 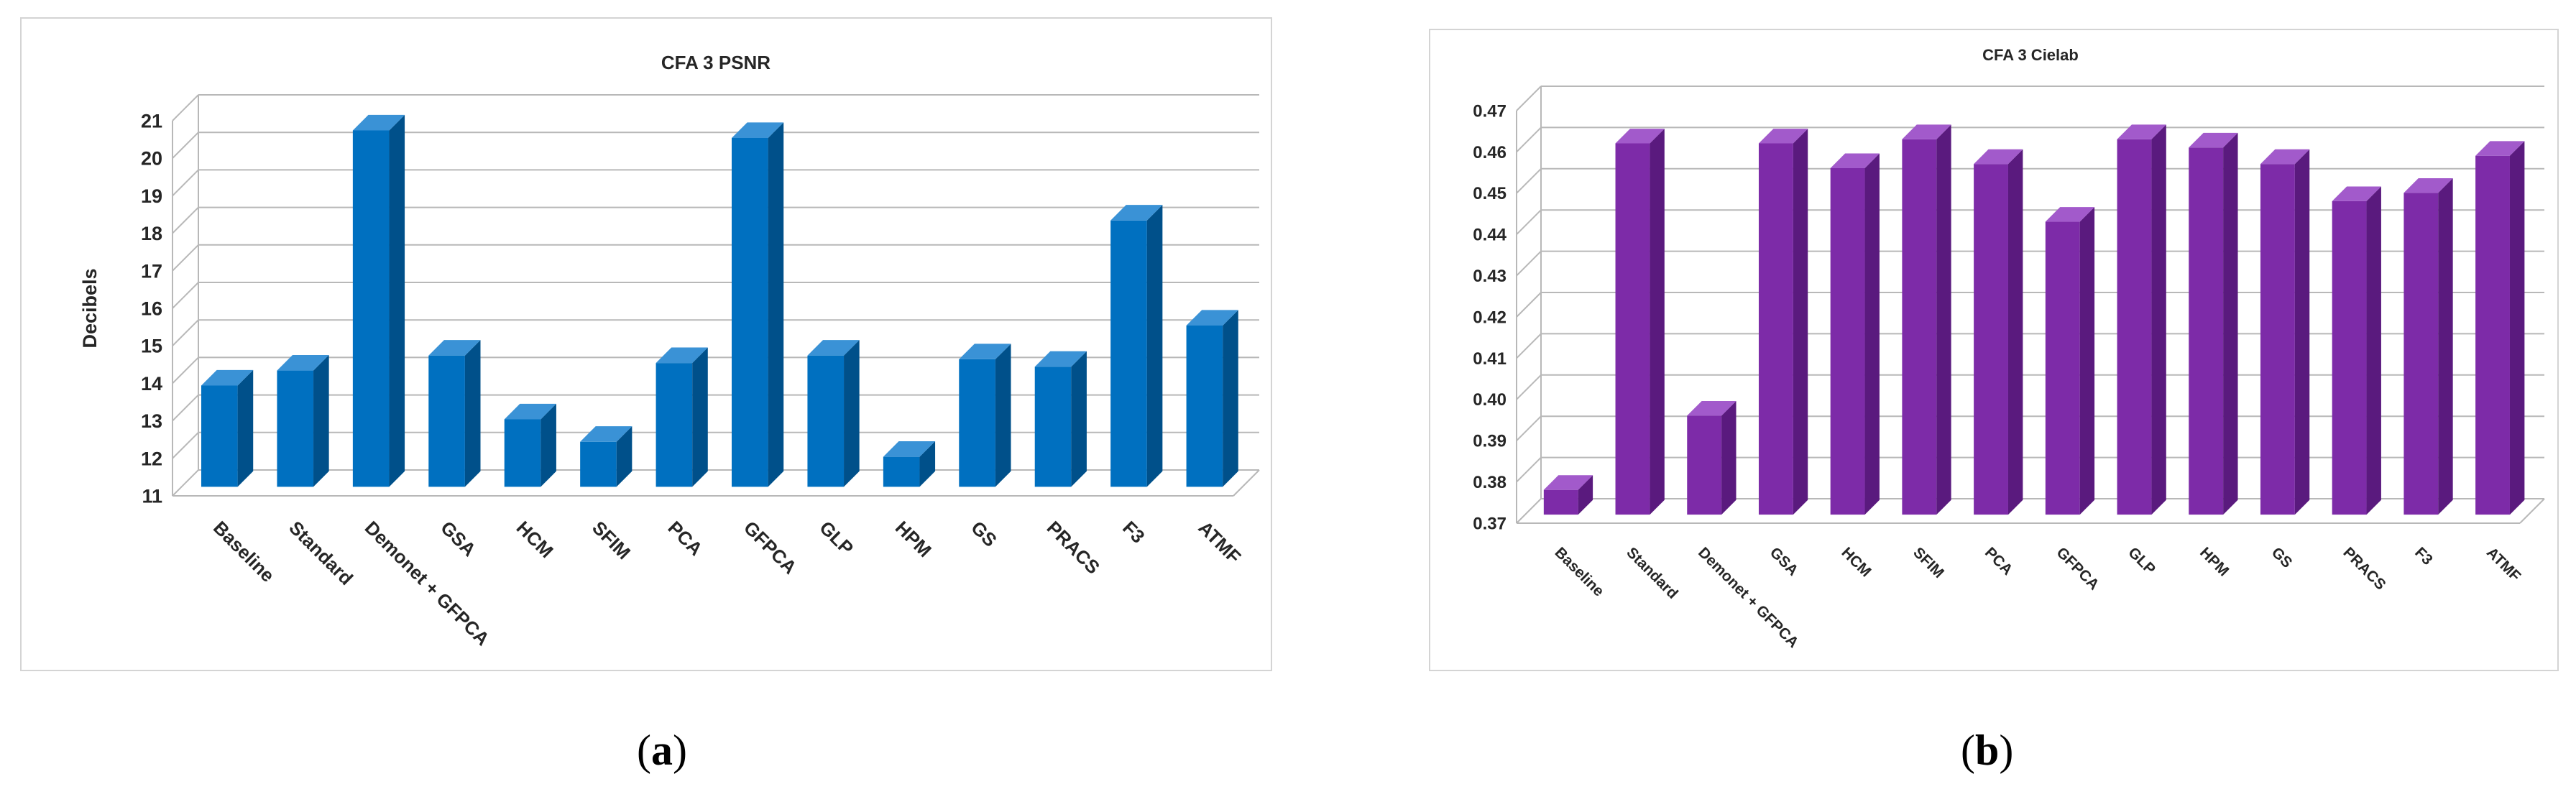 I want to click on x-tick-label: GFPCA, so click(x=770, y=548).